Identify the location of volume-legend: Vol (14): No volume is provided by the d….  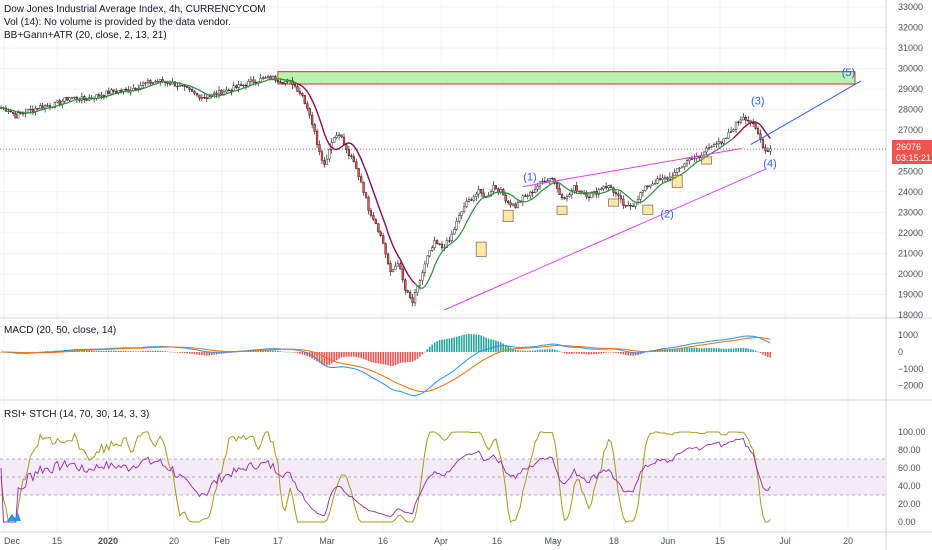
(117, 22).